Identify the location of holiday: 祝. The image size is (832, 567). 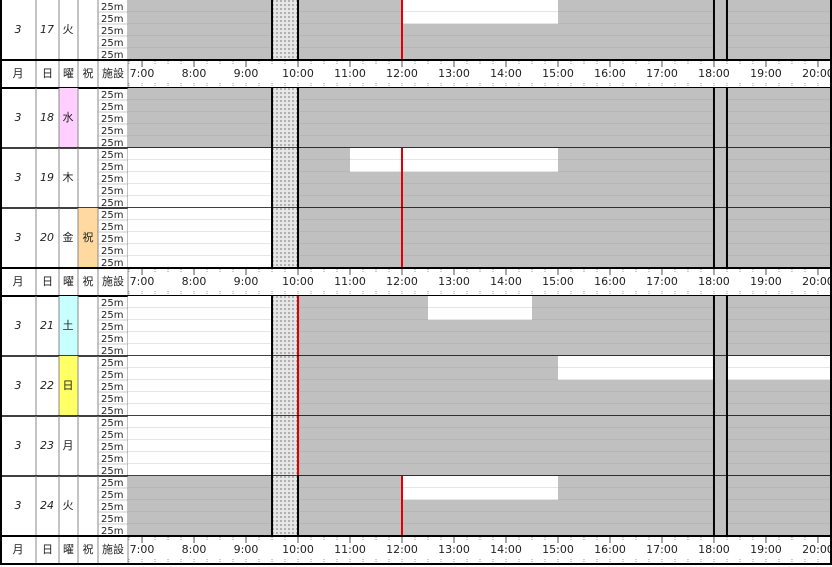
(88, 237).